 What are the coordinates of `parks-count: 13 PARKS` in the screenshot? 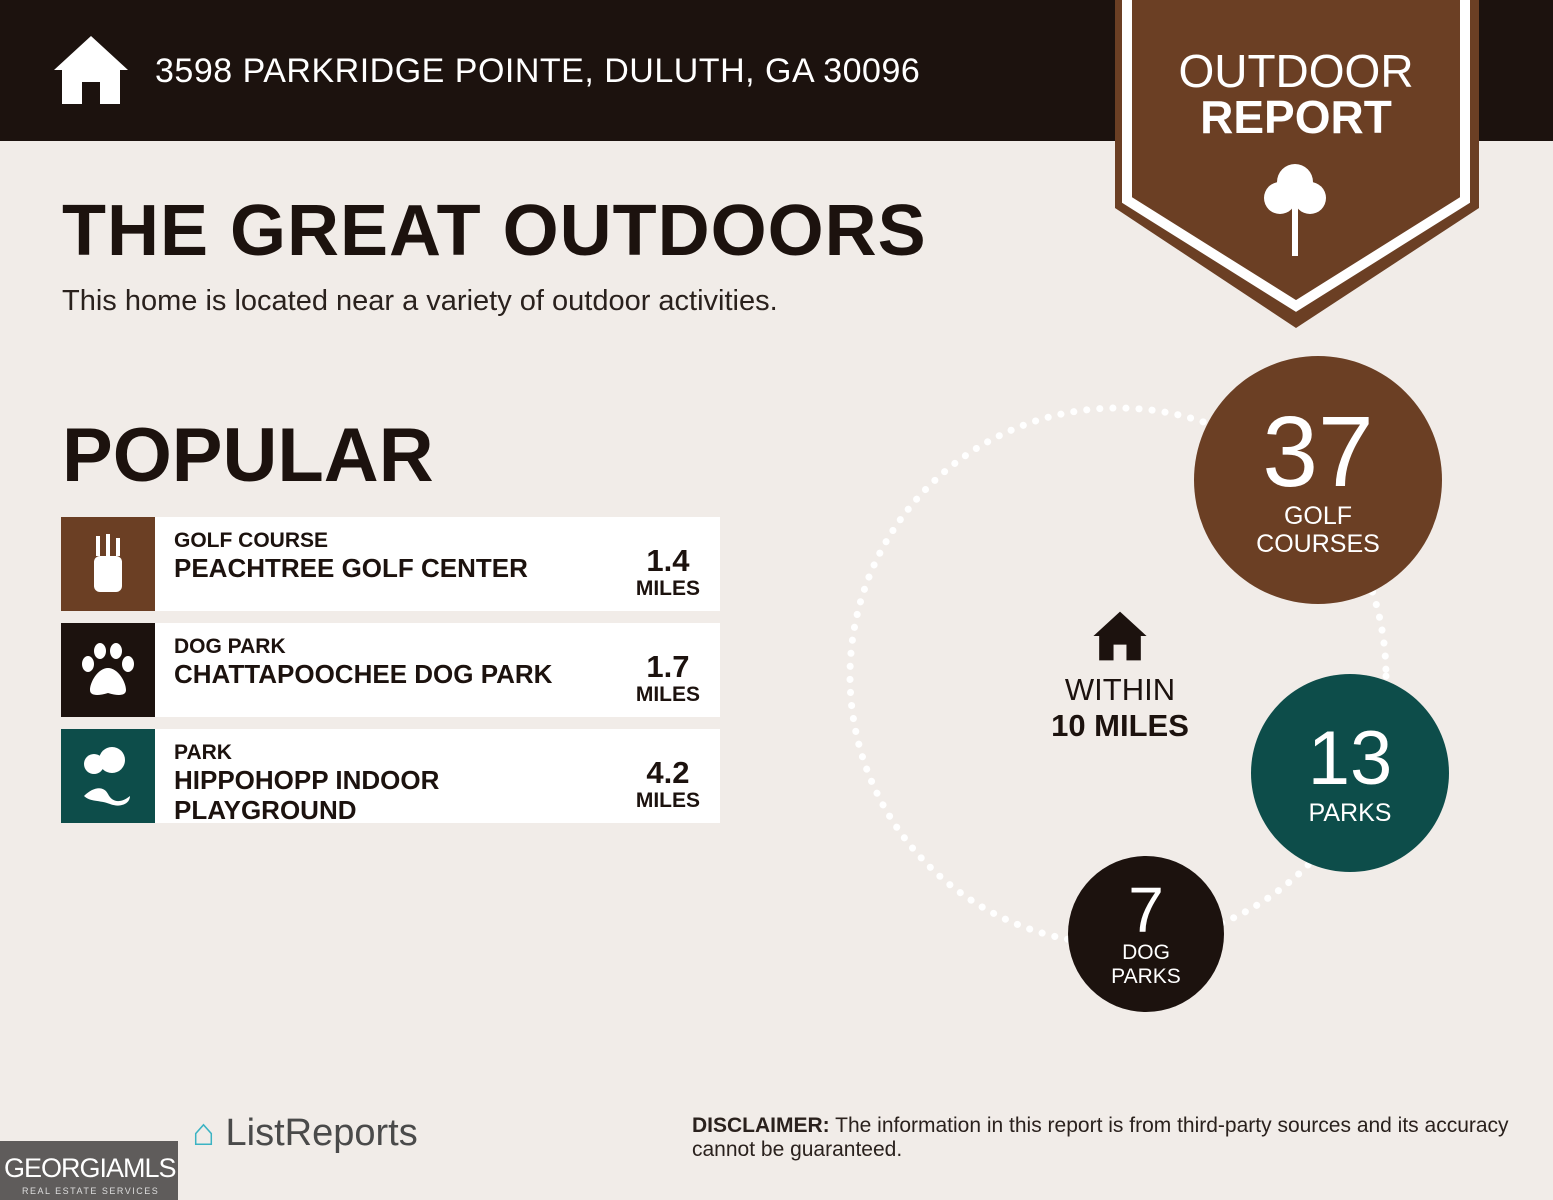 It's located at (1350, 773).